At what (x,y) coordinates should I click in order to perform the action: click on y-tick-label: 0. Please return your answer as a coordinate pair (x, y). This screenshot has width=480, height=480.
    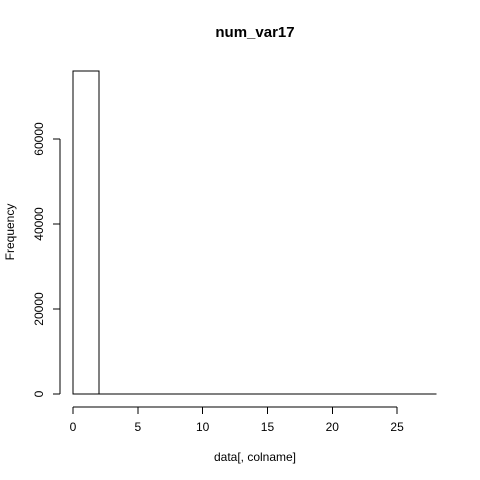
    Looking at the image, I should click on (39, 393).